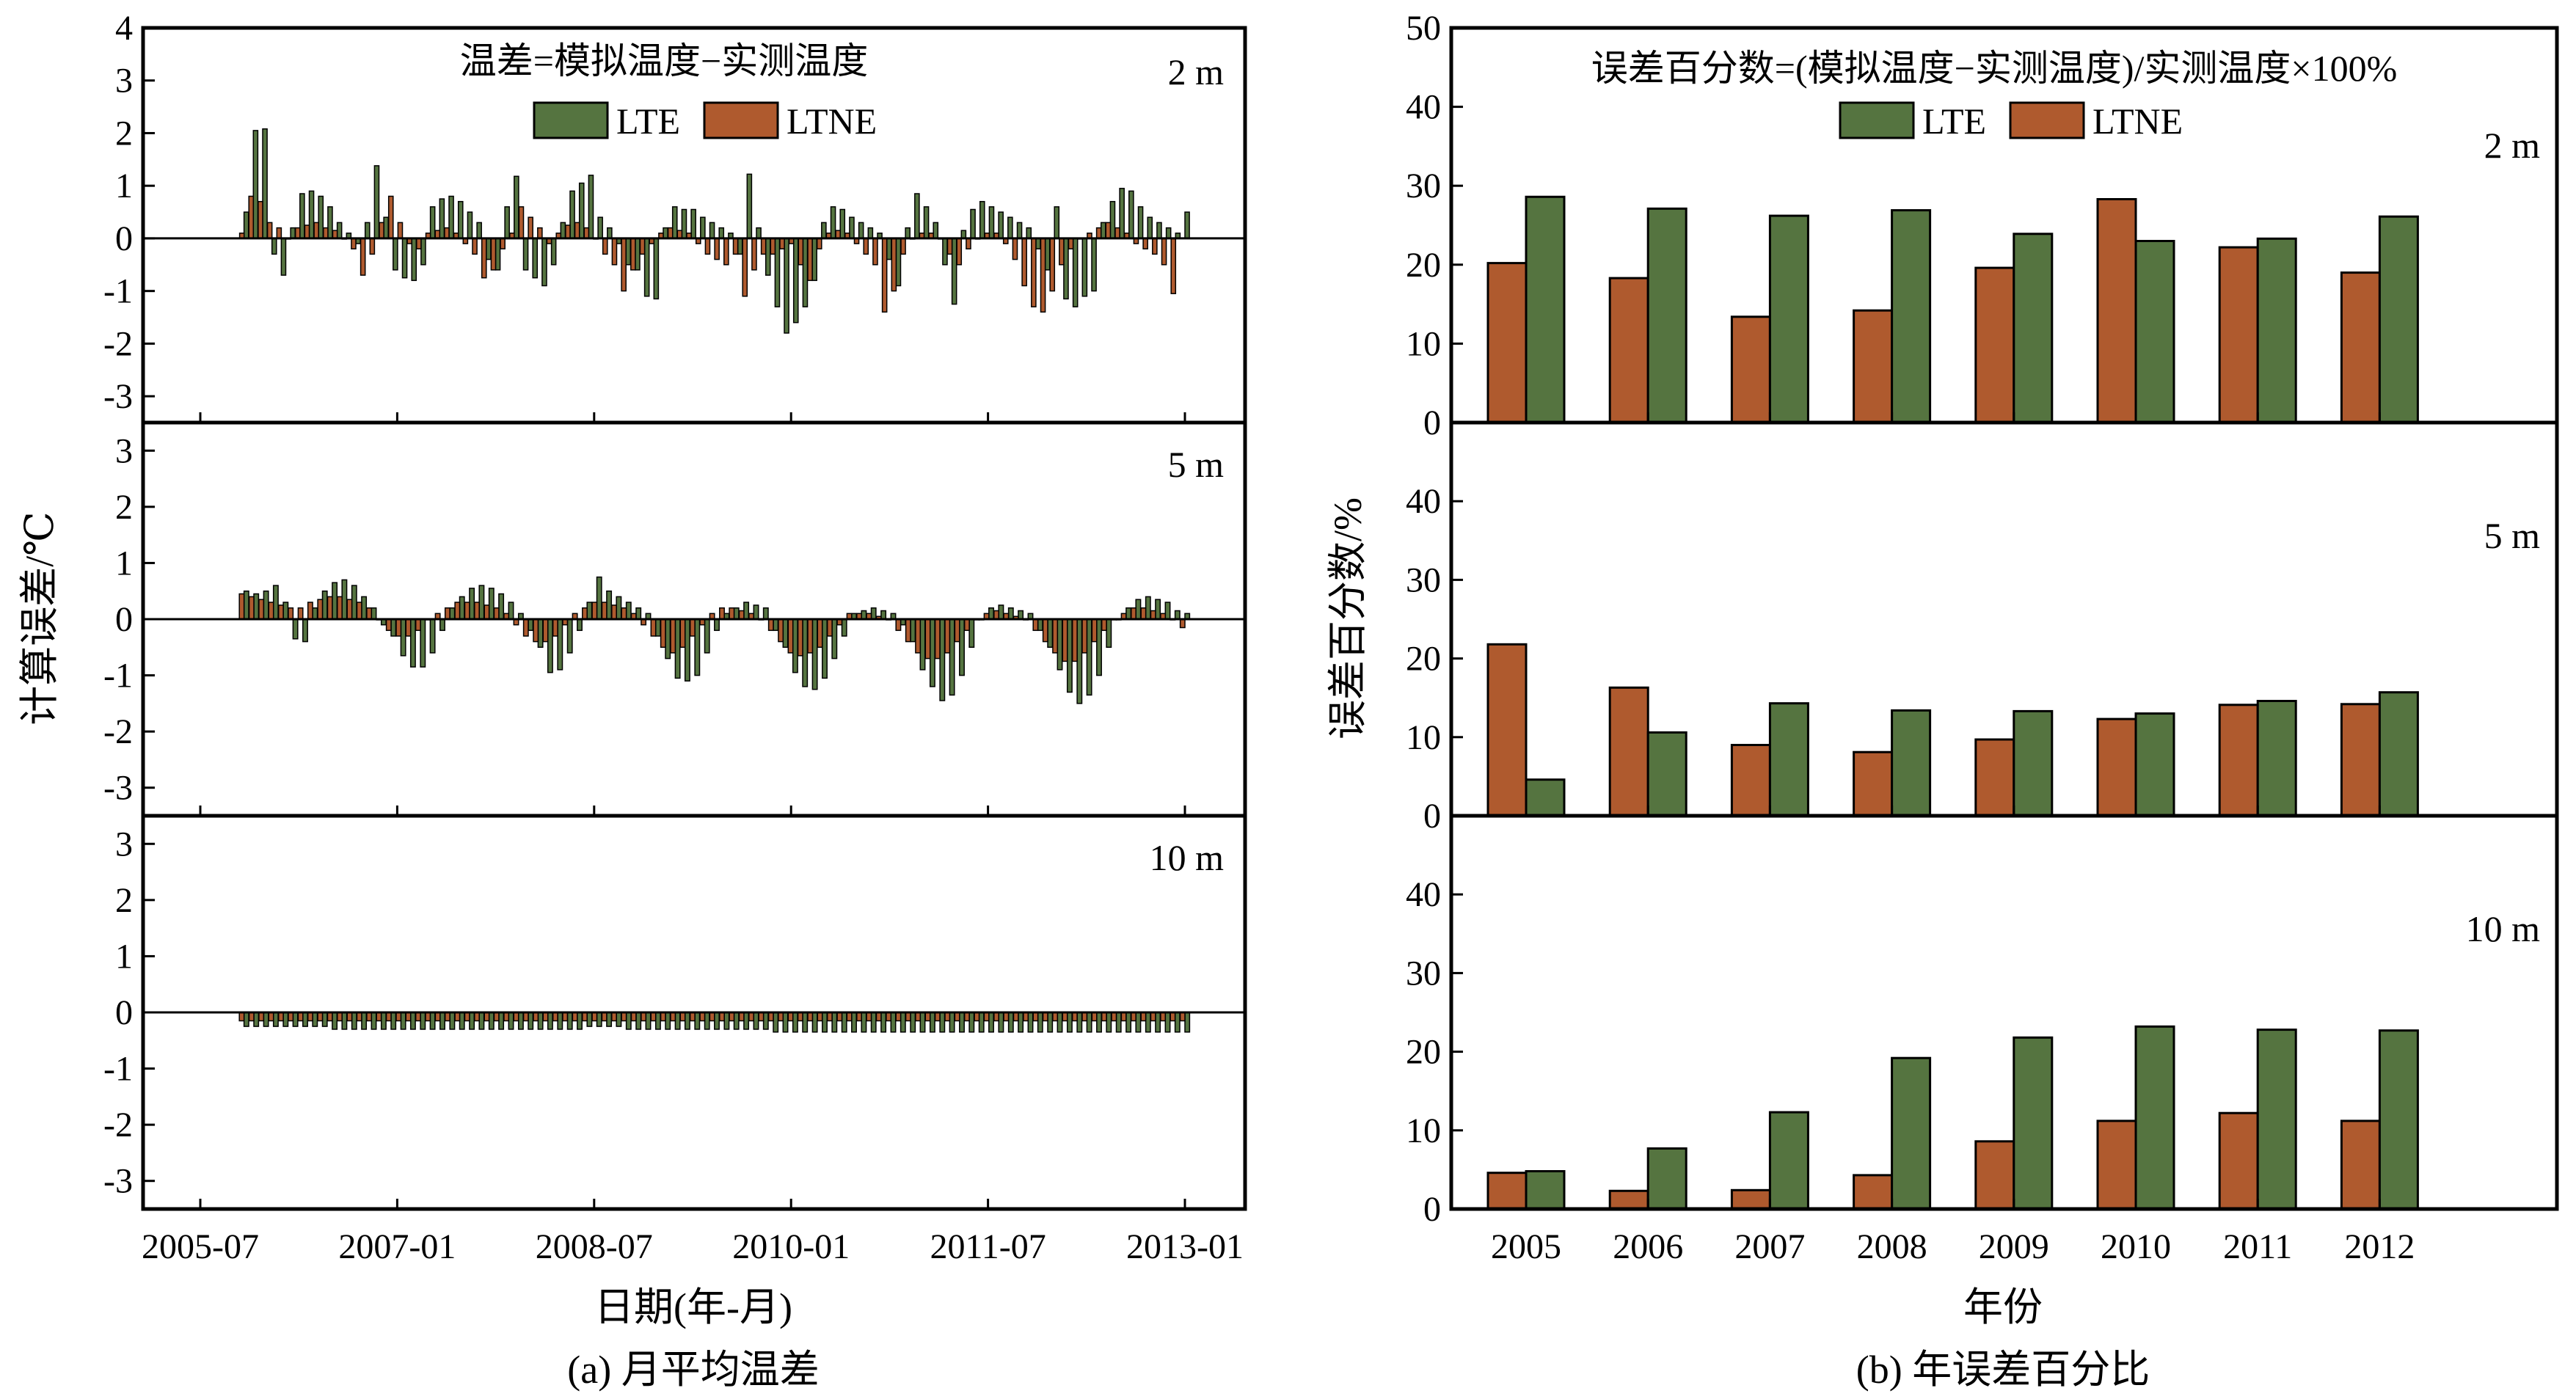 This screenshot has width=2576, height=1399. Describe the element at coordinates (2136, 1246) in the screenshot. I see `b-xtick-label-5: 2010` at that location.